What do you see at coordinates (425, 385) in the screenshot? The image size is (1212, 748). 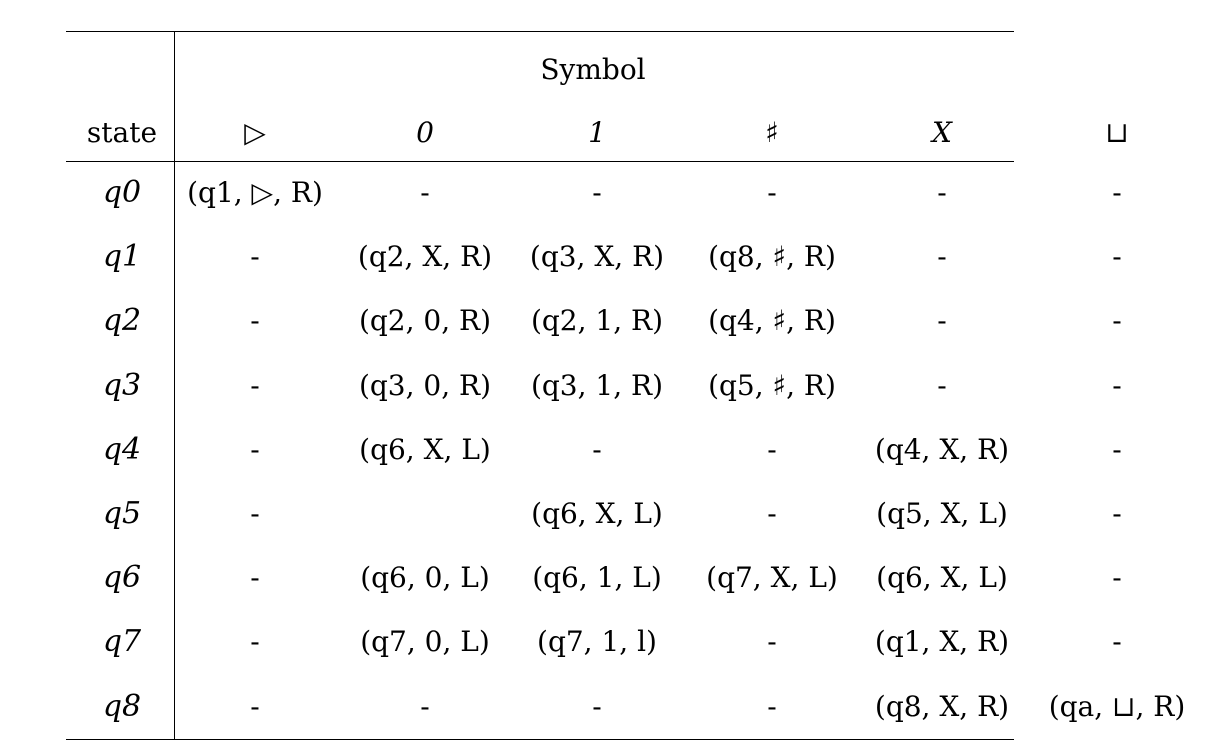 I see `transition-cell: (q3, 0, R)` at bounding box center [425, 385].